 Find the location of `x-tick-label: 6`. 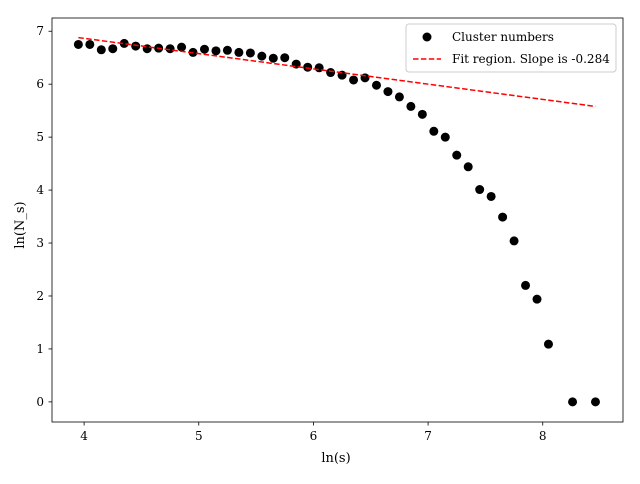

x-tick-label: 6 is located at coordinates (314, 436).